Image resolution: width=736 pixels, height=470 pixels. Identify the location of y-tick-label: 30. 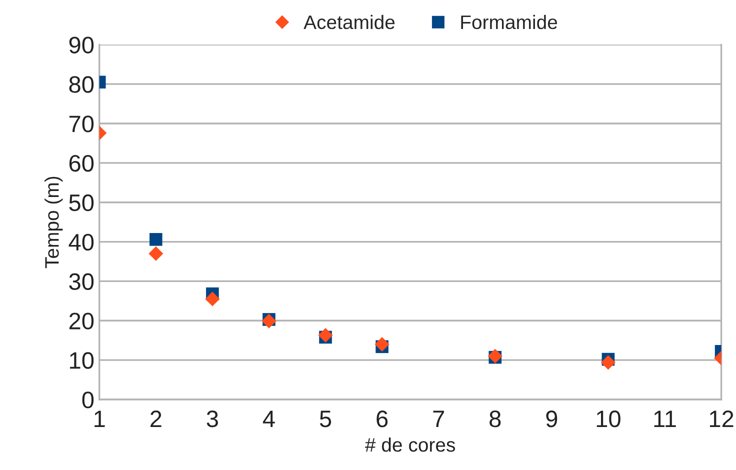
(81, 281).